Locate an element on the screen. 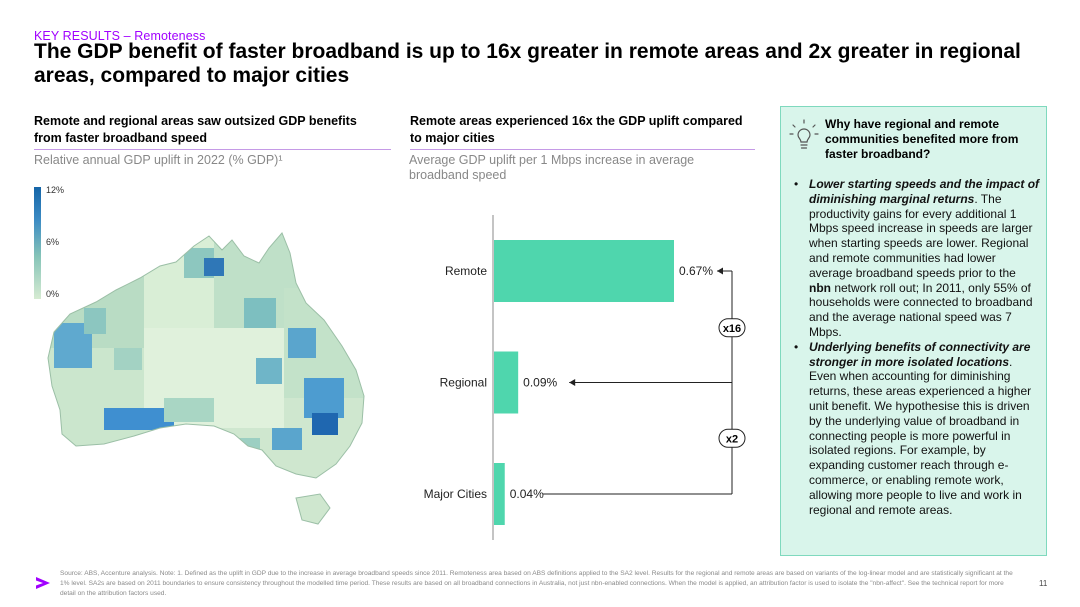 The image size is (1080, 607). category-label-major-cities: Major Cities is located at coordinates (455, 494).